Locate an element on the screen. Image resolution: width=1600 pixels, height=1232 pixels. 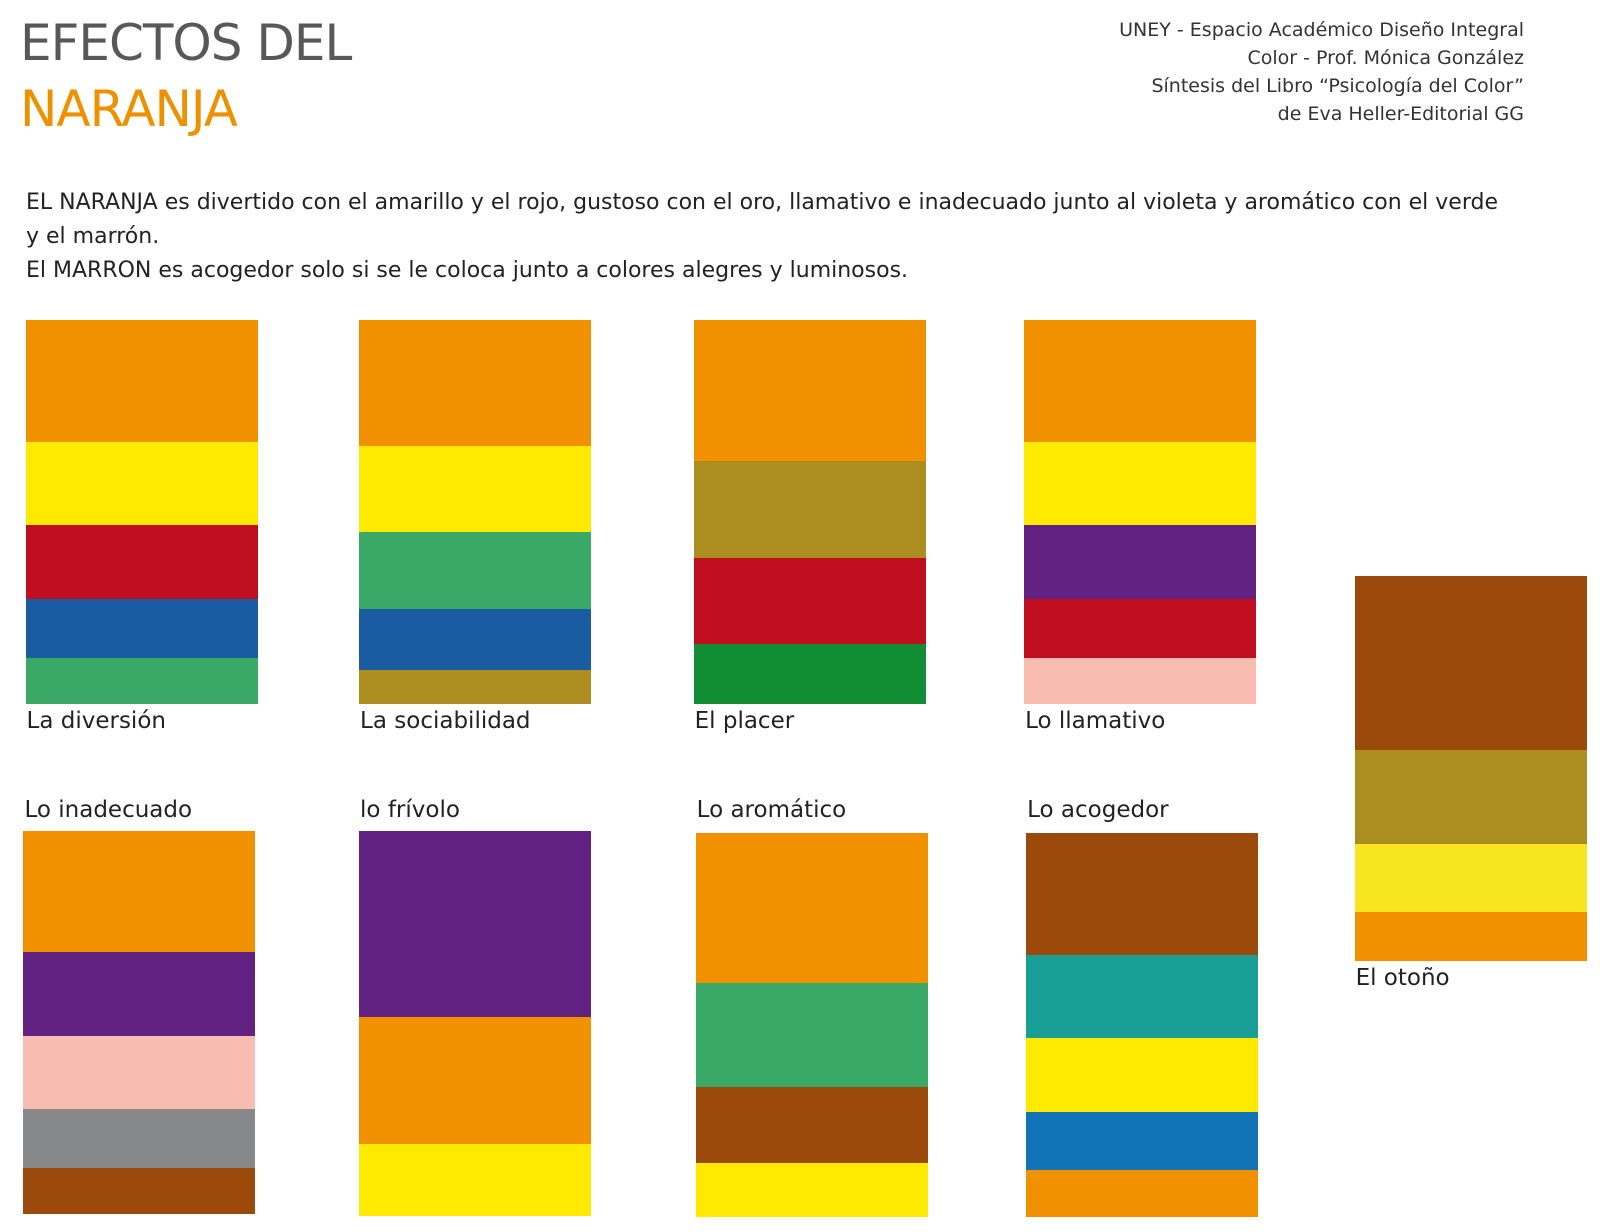
panel-label: La diversión is located at coordinates (96, 720).